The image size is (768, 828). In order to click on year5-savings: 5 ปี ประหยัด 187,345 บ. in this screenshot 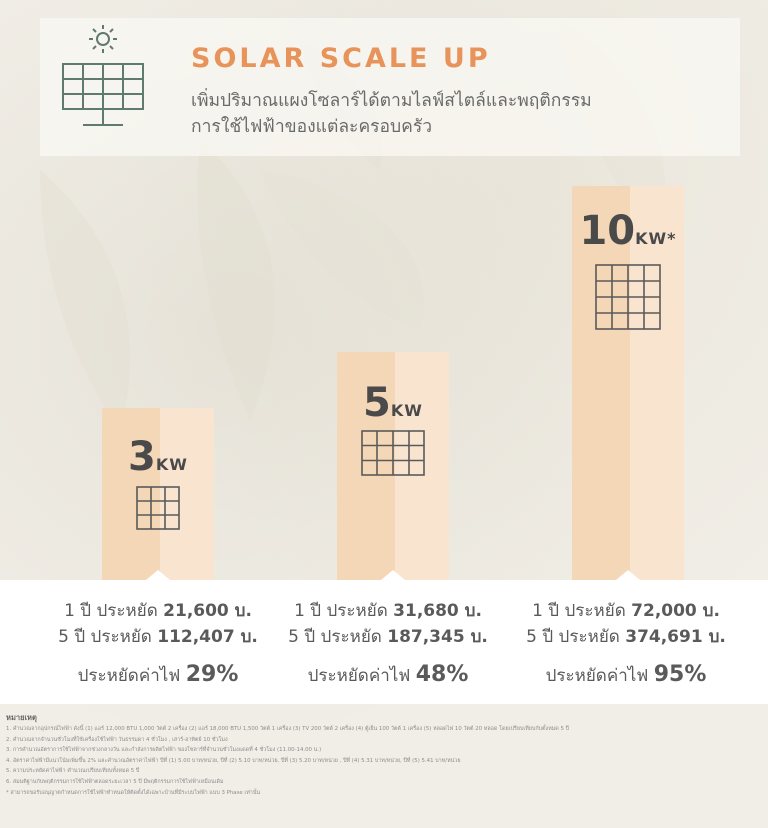, I will do `click(388, 637)`.